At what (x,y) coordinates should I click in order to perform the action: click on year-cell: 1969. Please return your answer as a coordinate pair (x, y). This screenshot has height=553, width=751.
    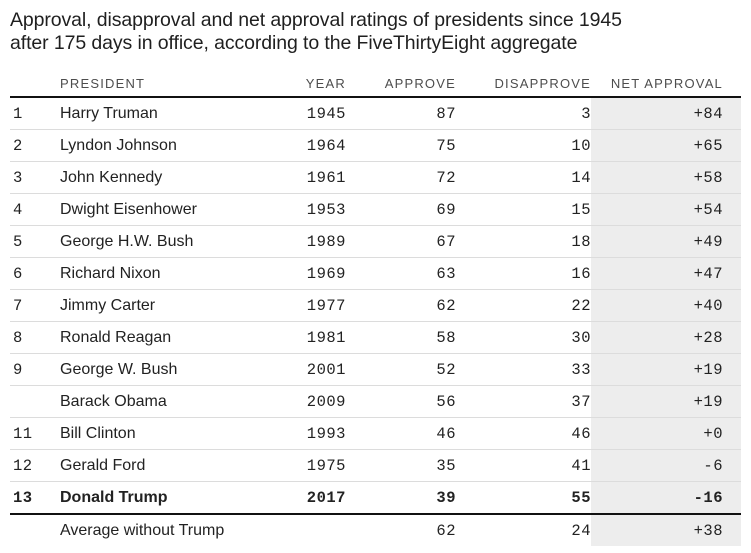
    Looking at the image, I should click on (326, 273).